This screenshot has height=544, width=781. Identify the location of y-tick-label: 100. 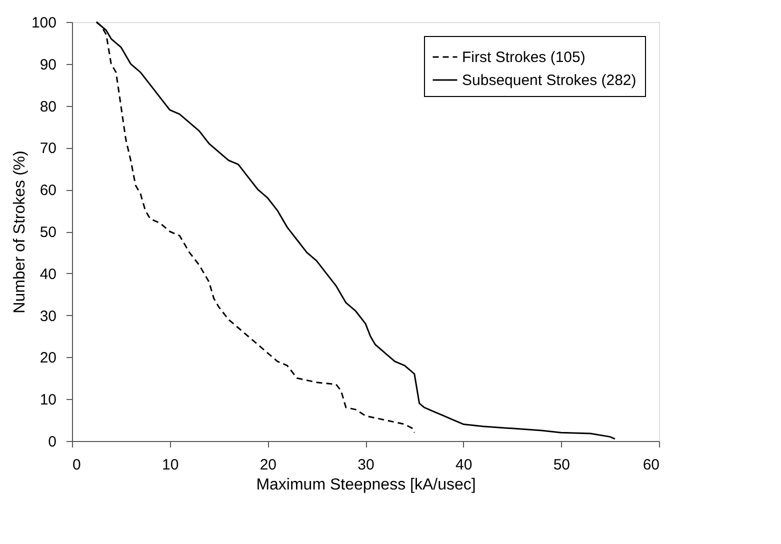
(43, 23).